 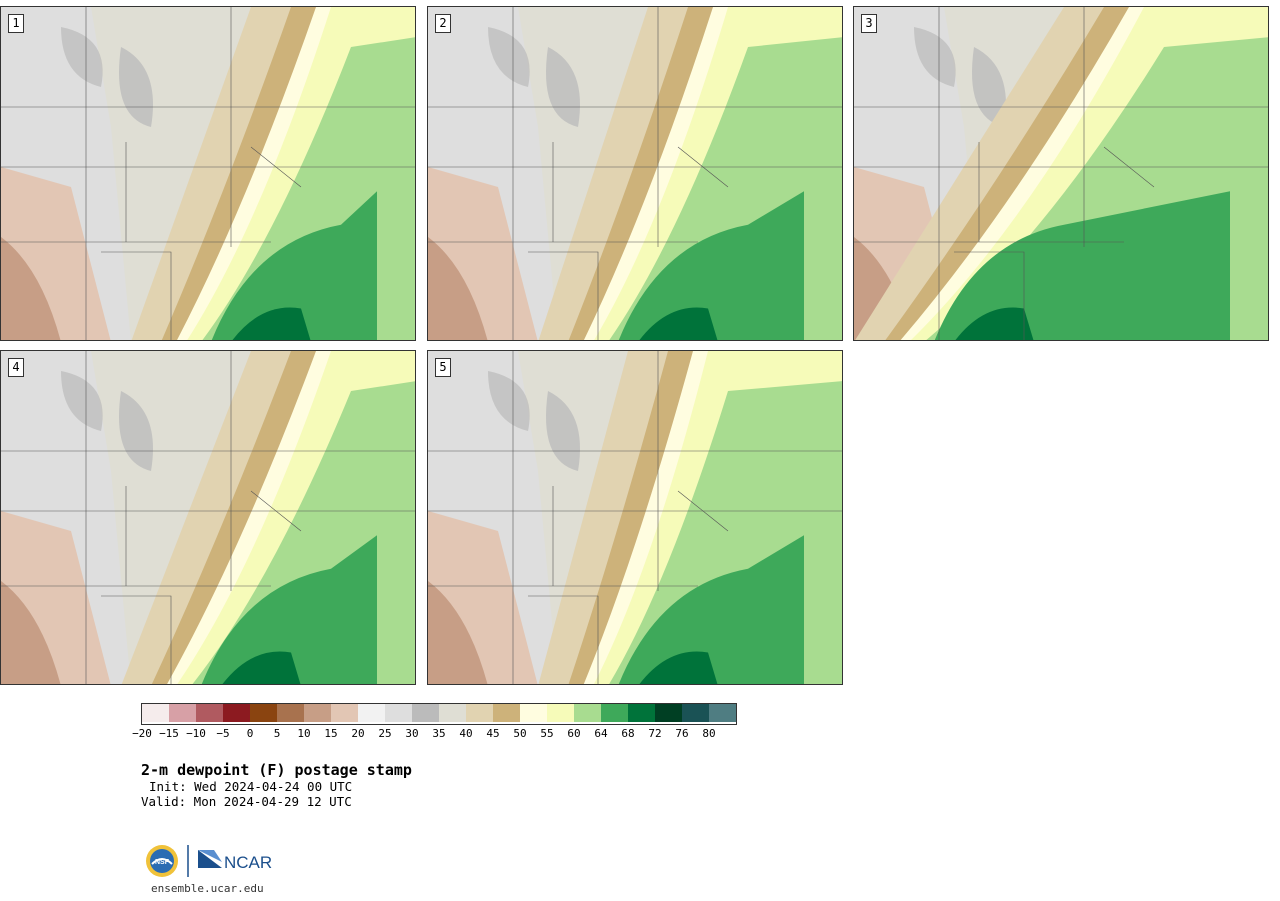 I want to click on member-label: 4, so click(x=16, y=367).